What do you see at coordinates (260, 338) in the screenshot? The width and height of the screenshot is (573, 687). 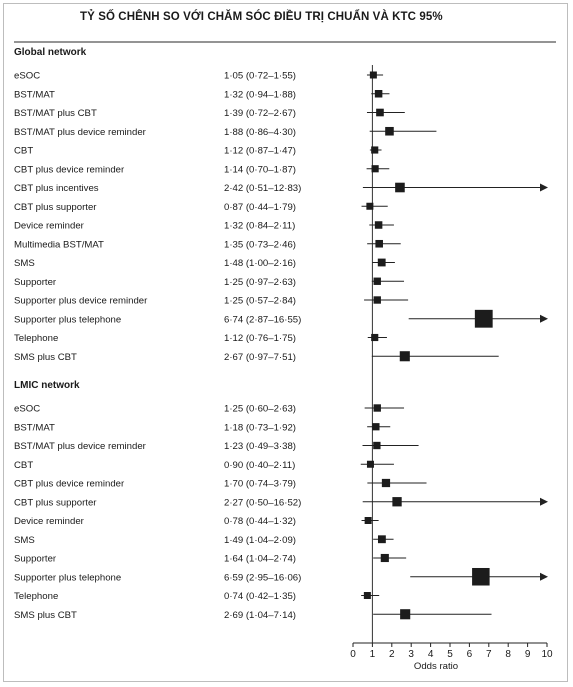 I see `row-ci-text: 1·12 (0·76–1·75)` at bounding box center [260, 338].